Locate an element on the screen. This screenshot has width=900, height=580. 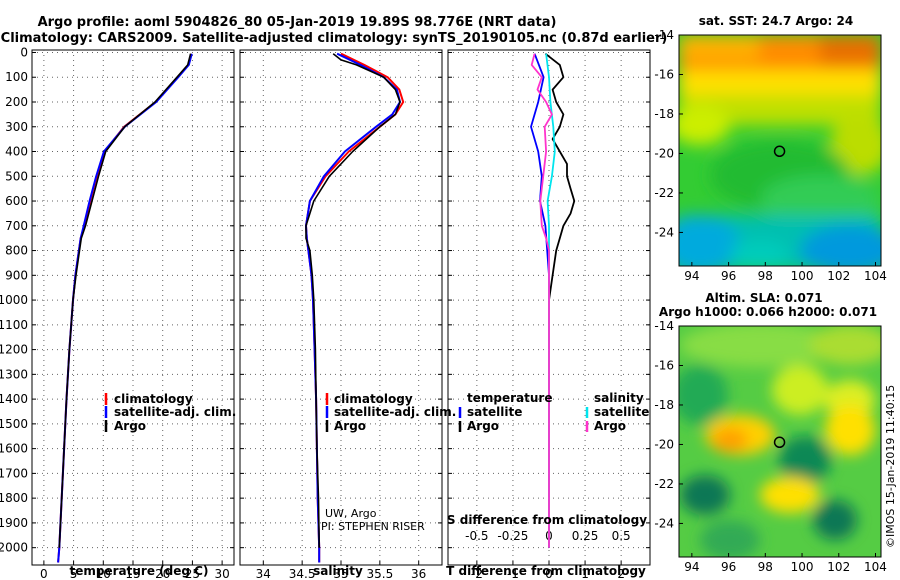
s-tick-label: 0.5 is located at coordinates (621, 536).